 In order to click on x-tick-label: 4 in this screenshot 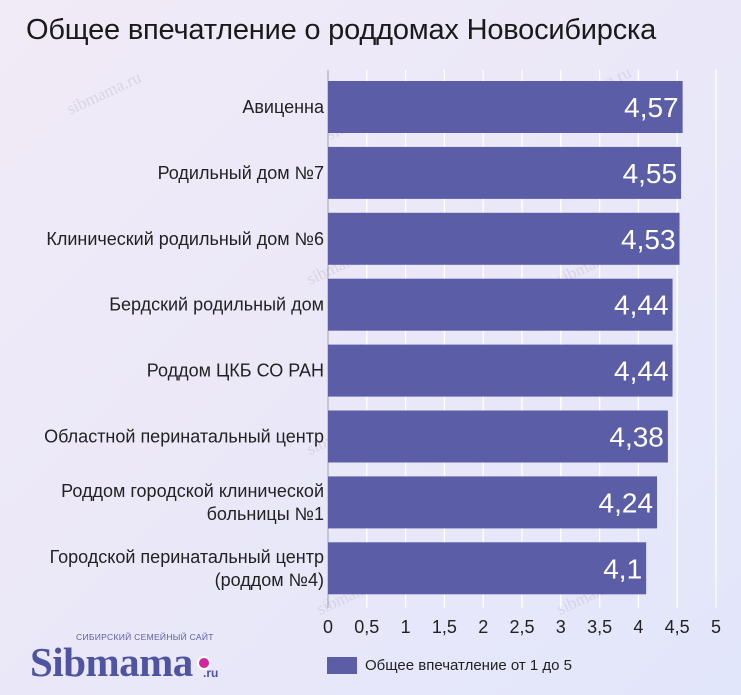, I will do `click(638, 627)`.